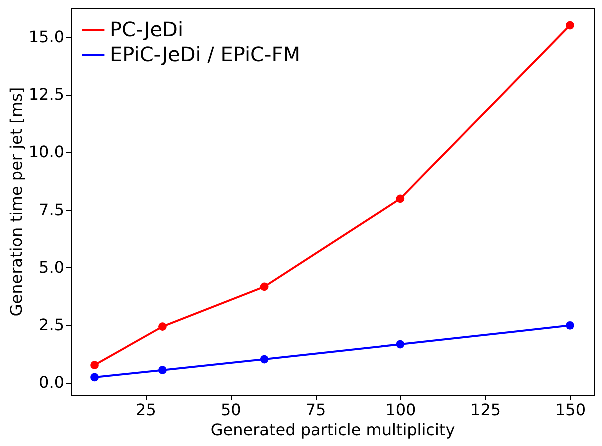 Image resolution: width=602 pixels, height=446 pixels. I want to click on y-axis-title: Generation time per jet [ms], so click(16, 202).